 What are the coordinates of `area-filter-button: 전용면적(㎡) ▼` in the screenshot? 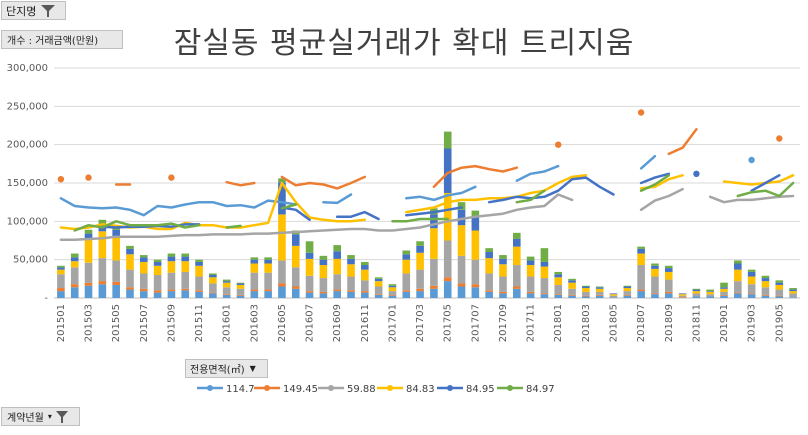 It's located at (226, 368).